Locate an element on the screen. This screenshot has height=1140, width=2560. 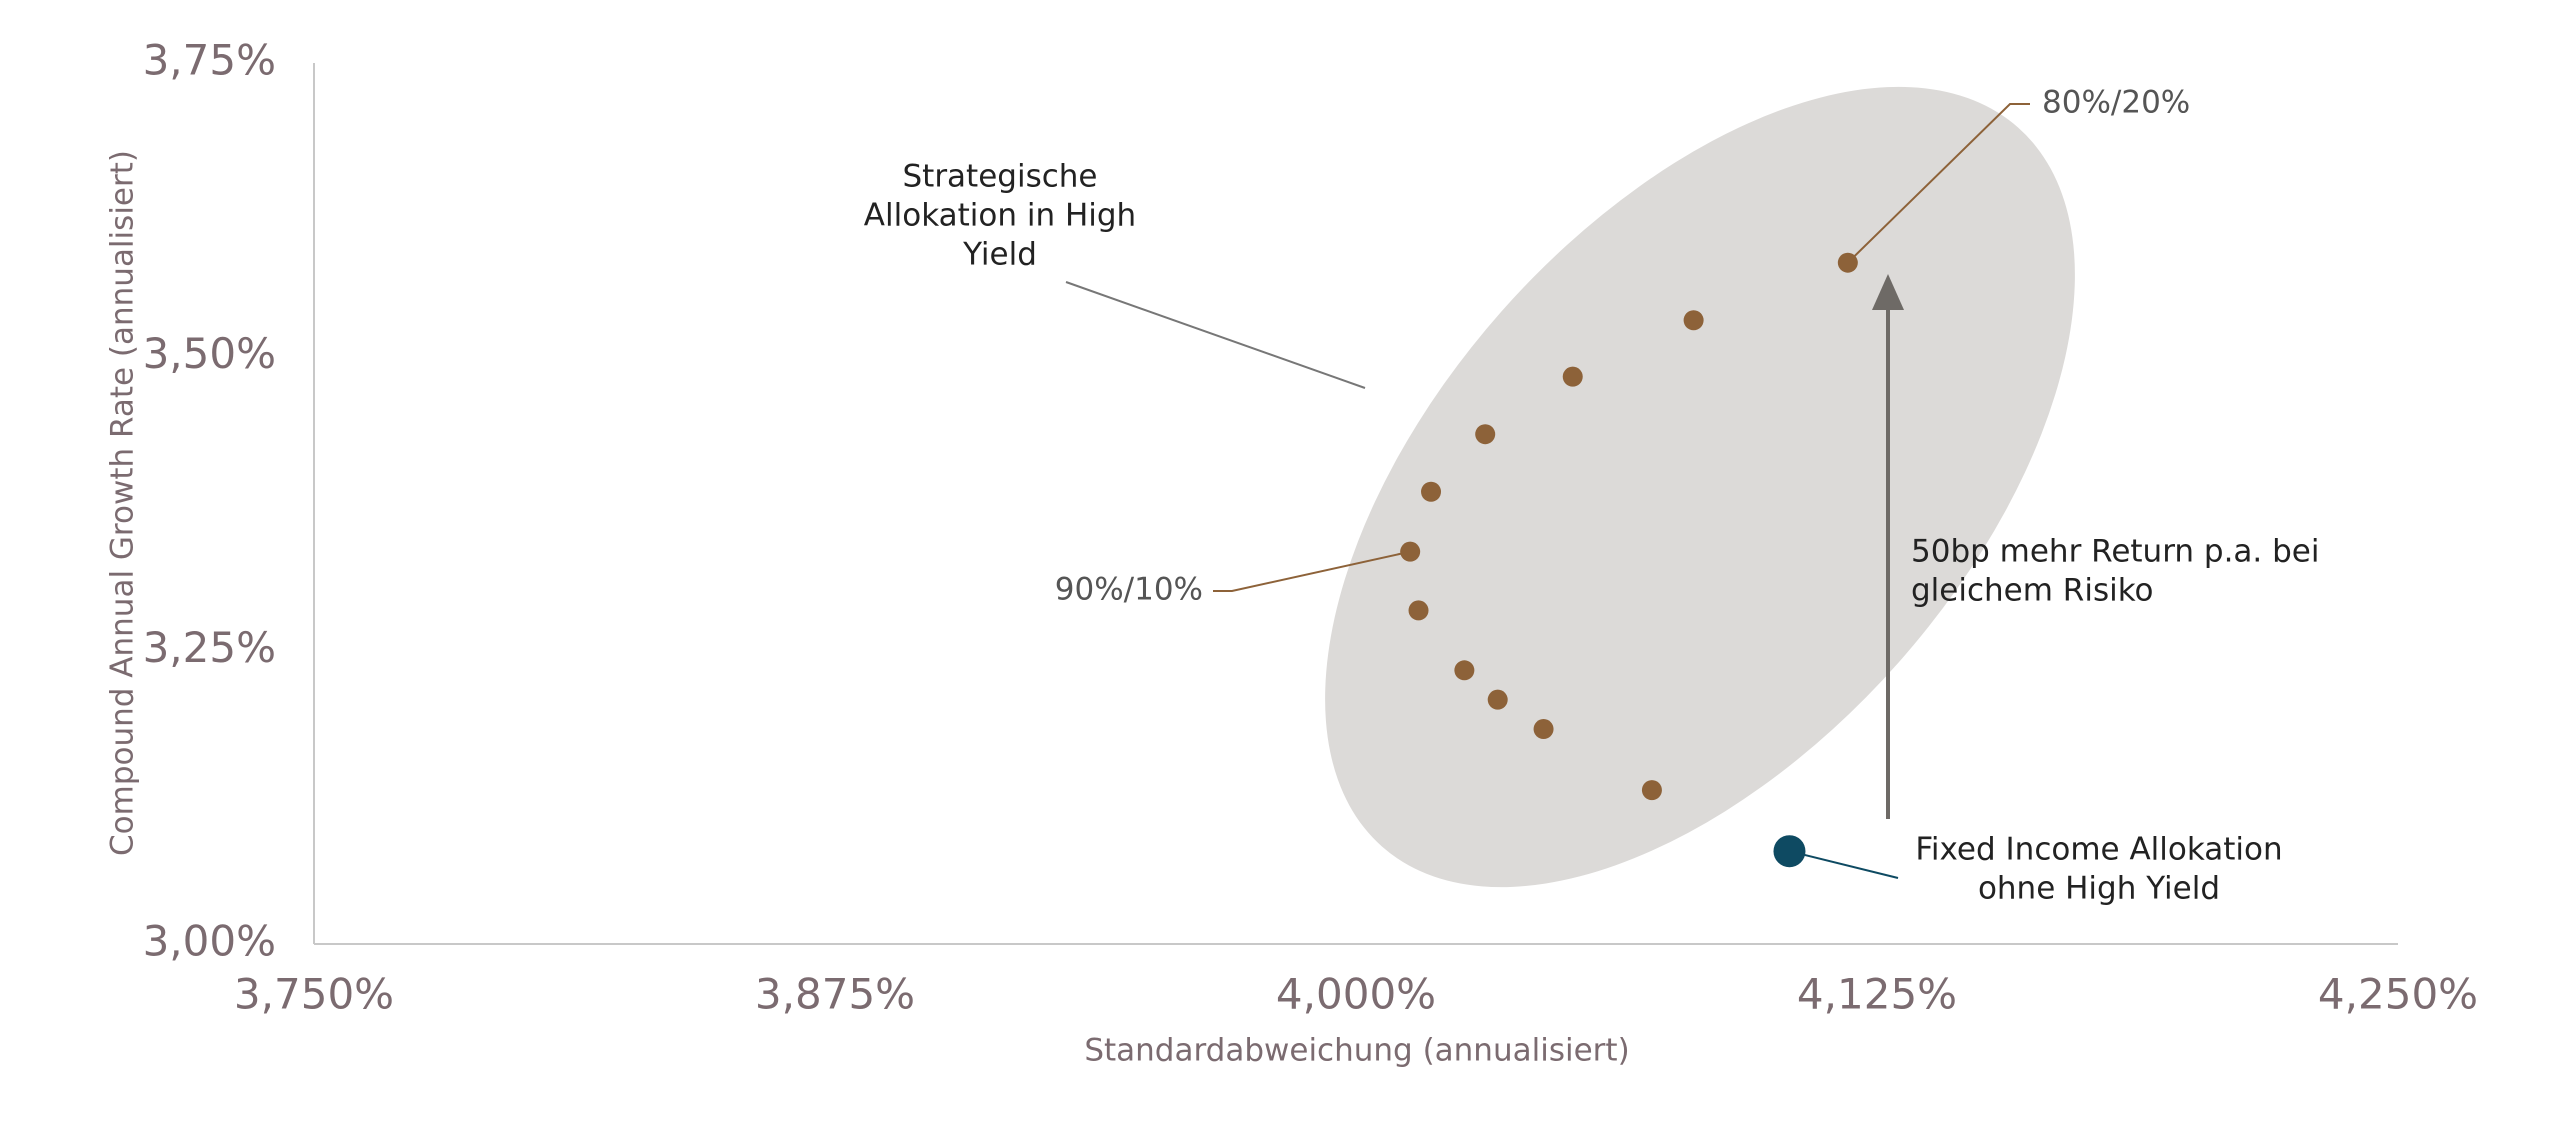
x-tick-label: 3,750% is located at coordinates (314, 994).